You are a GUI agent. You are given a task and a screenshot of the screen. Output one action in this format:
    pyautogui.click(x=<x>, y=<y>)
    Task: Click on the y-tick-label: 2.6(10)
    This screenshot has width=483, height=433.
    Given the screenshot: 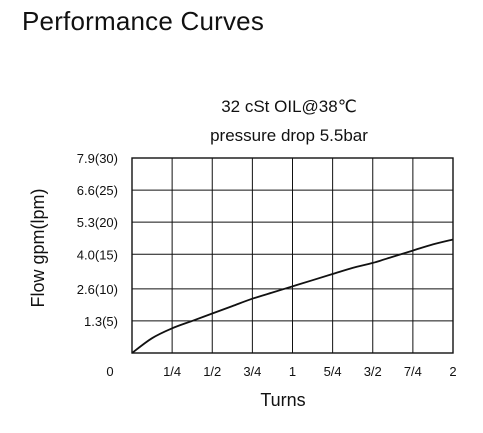 What is the action you would take?
    pyautogui.click(x=97, y=289)
    